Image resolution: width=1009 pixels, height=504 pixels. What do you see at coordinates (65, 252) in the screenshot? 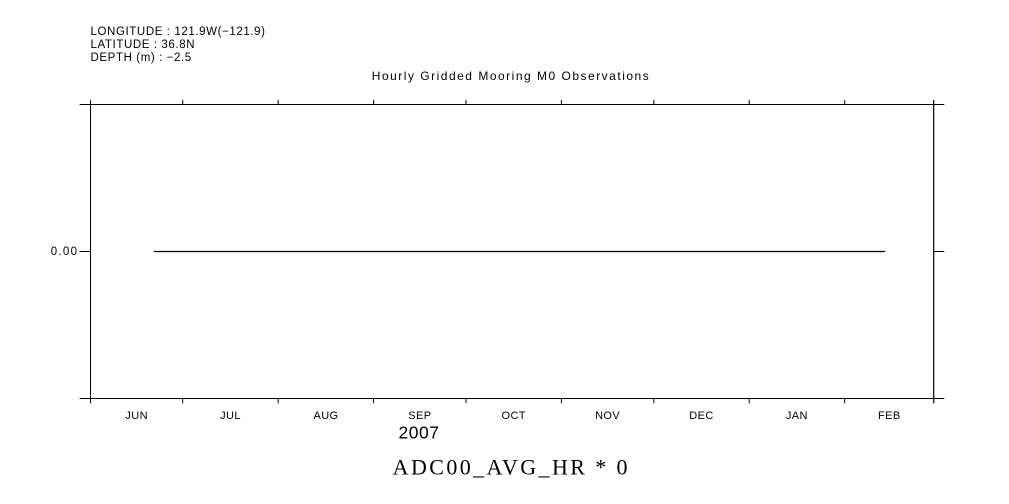
I see `svg-text: 0.00` at bounding box center [65, 252].